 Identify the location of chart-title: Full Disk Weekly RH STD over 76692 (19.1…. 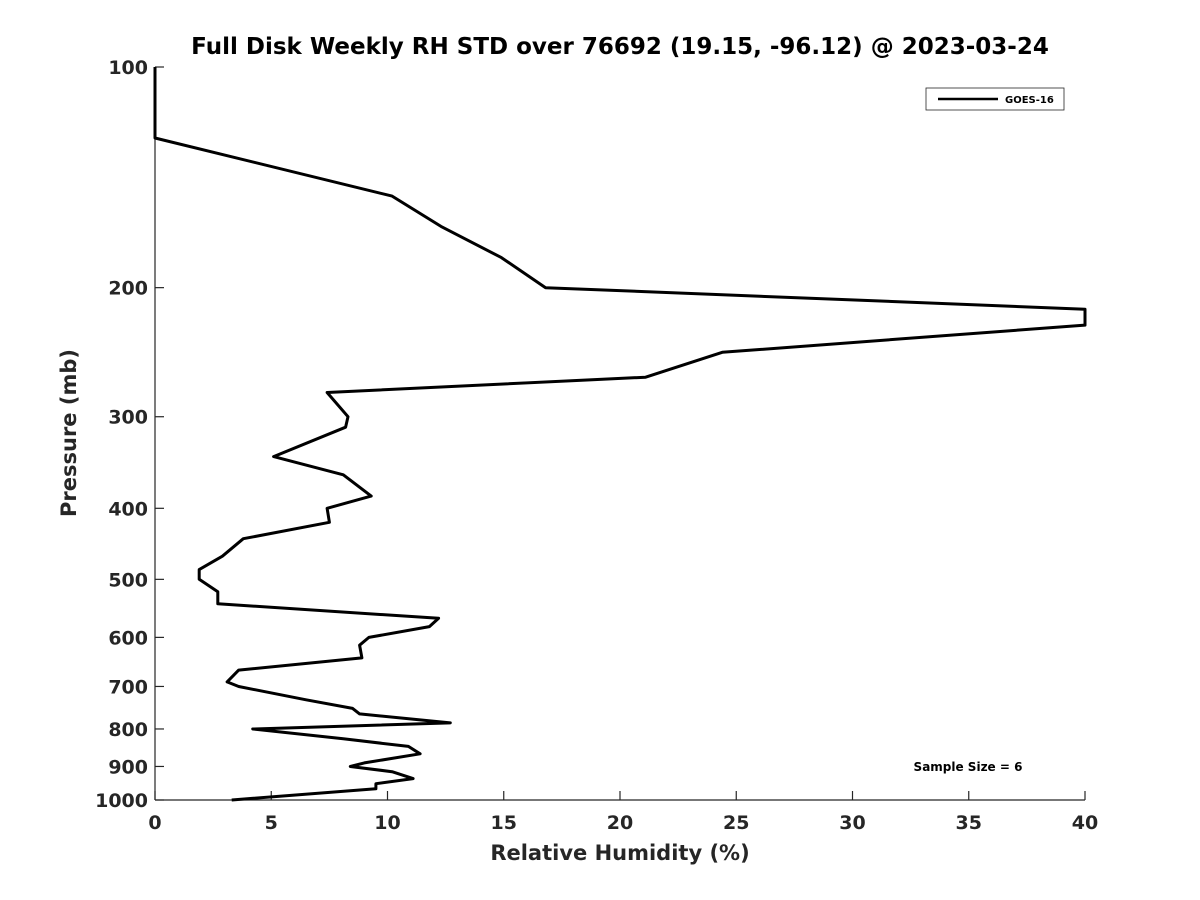
(620, 47).